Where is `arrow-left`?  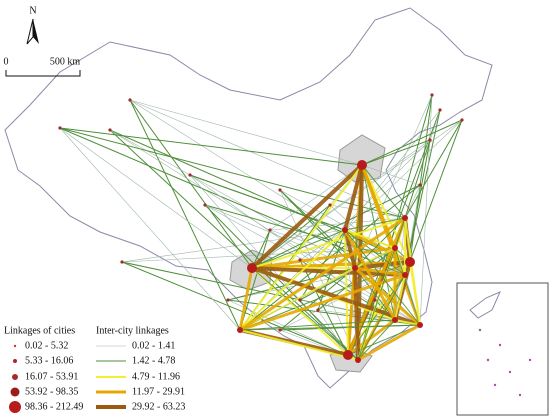 arrow-left is located at coordinates (30, 31).